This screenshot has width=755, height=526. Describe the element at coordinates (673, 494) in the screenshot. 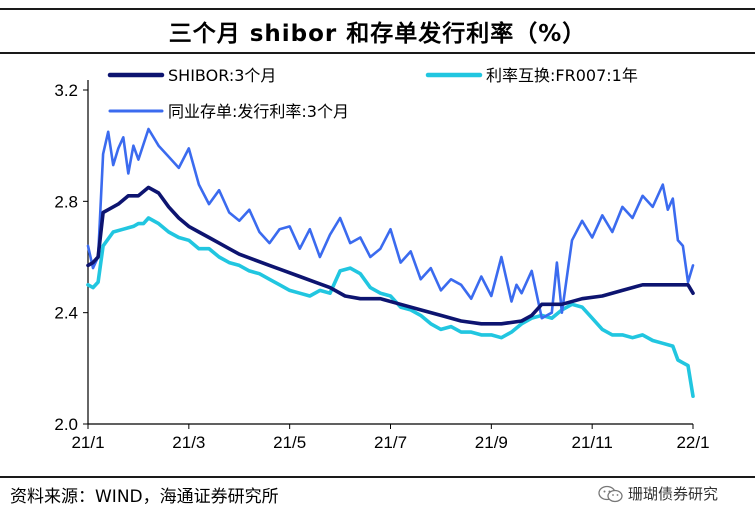

I see `watermark-text: 珊瑚债券研究` at that location.